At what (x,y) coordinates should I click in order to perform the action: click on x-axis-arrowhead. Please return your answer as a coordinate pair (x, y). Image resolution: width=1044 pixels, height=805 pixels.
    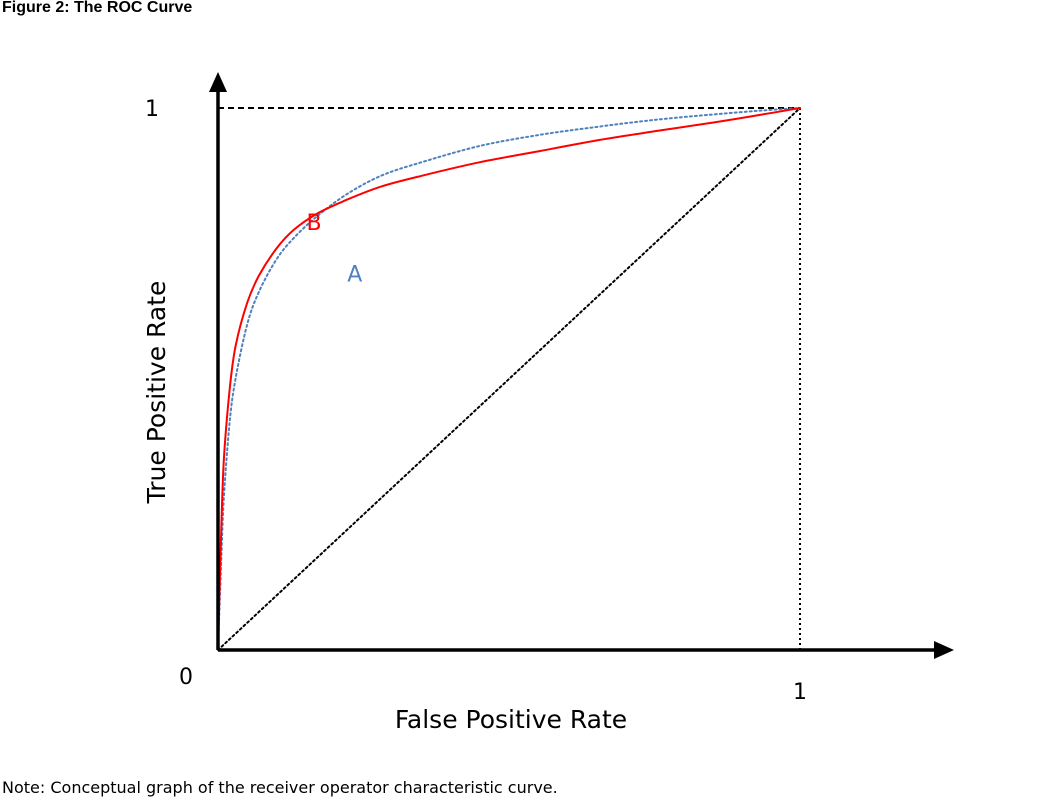
    Looking at the image, I should click on (944, 650).